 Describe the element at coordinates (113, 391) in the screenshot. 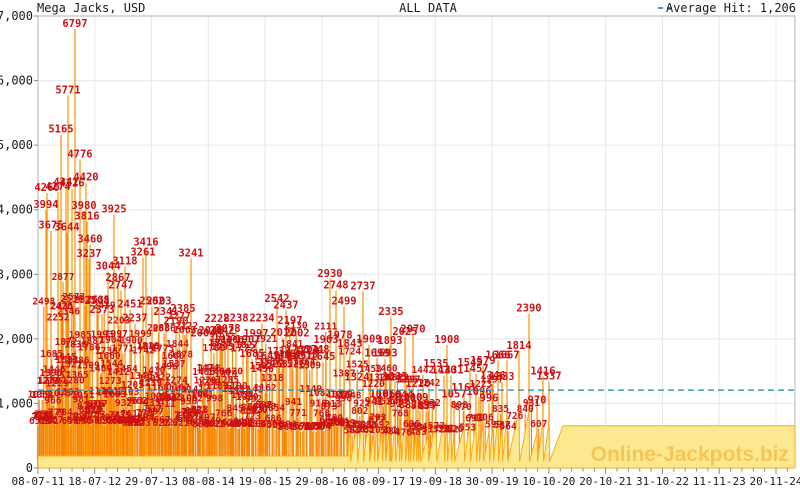

I see `hit-value-label: 1117` at that location.